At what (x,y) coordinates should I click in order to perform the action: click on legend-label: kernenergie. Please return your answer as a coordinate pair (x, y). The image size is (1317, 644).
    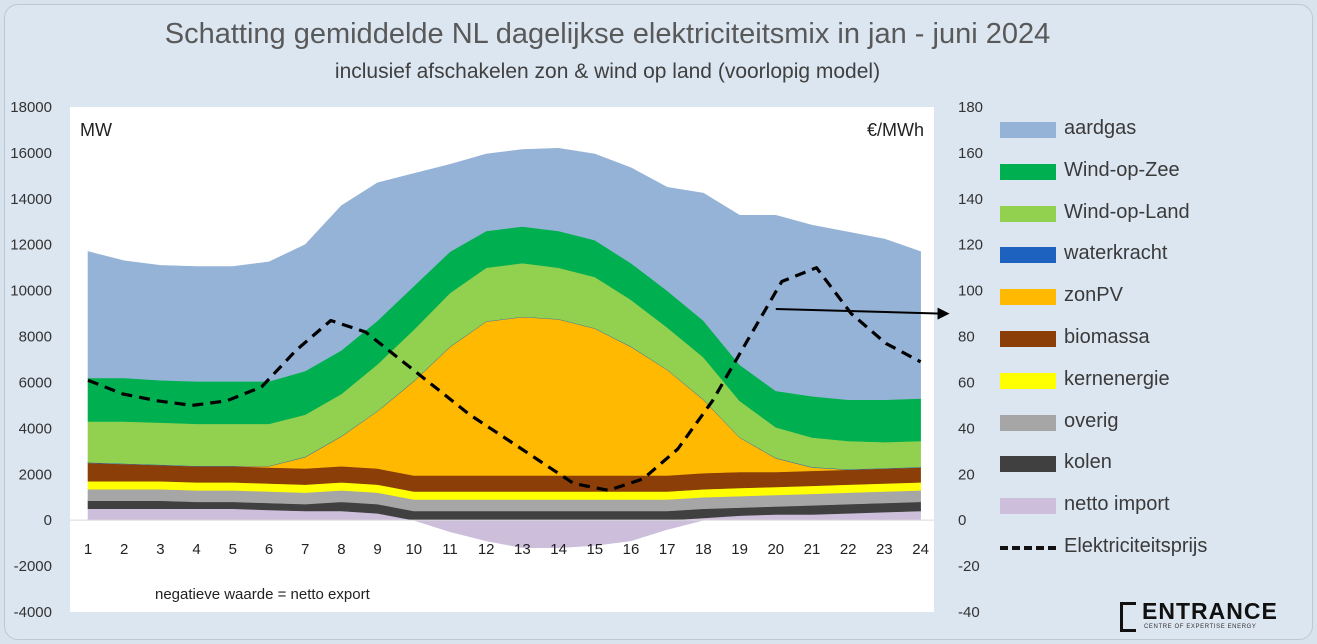
    Looking at the image, I should click on (1117, 378).